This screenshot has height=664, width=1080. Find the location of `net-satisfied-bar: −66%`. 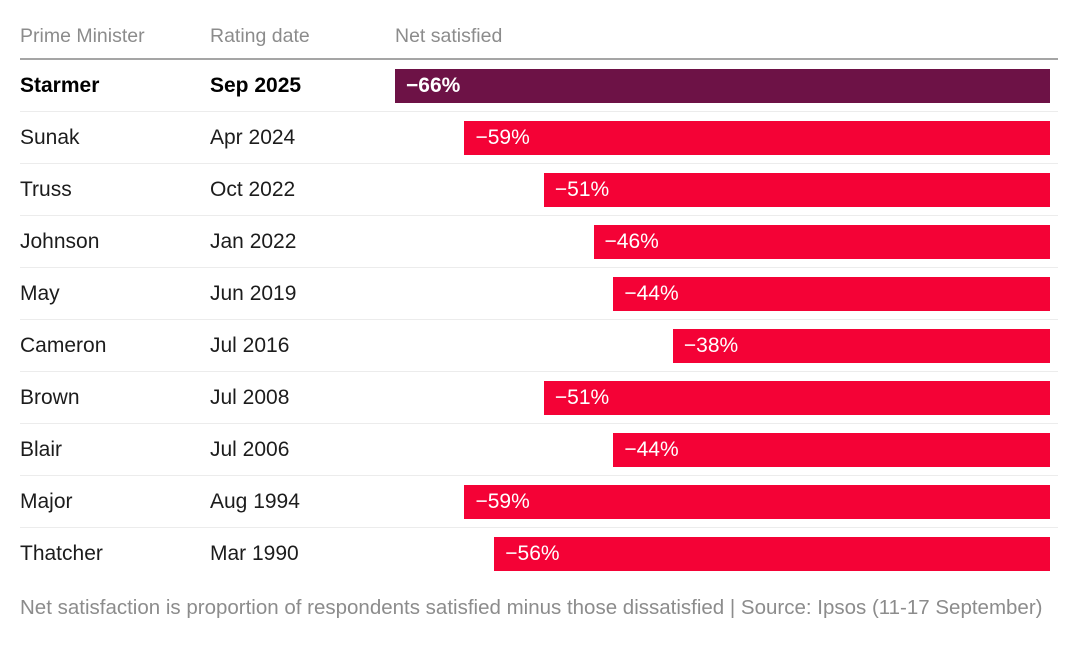

net-satisfied-bar: −66% is located at coordinates (722, 85).